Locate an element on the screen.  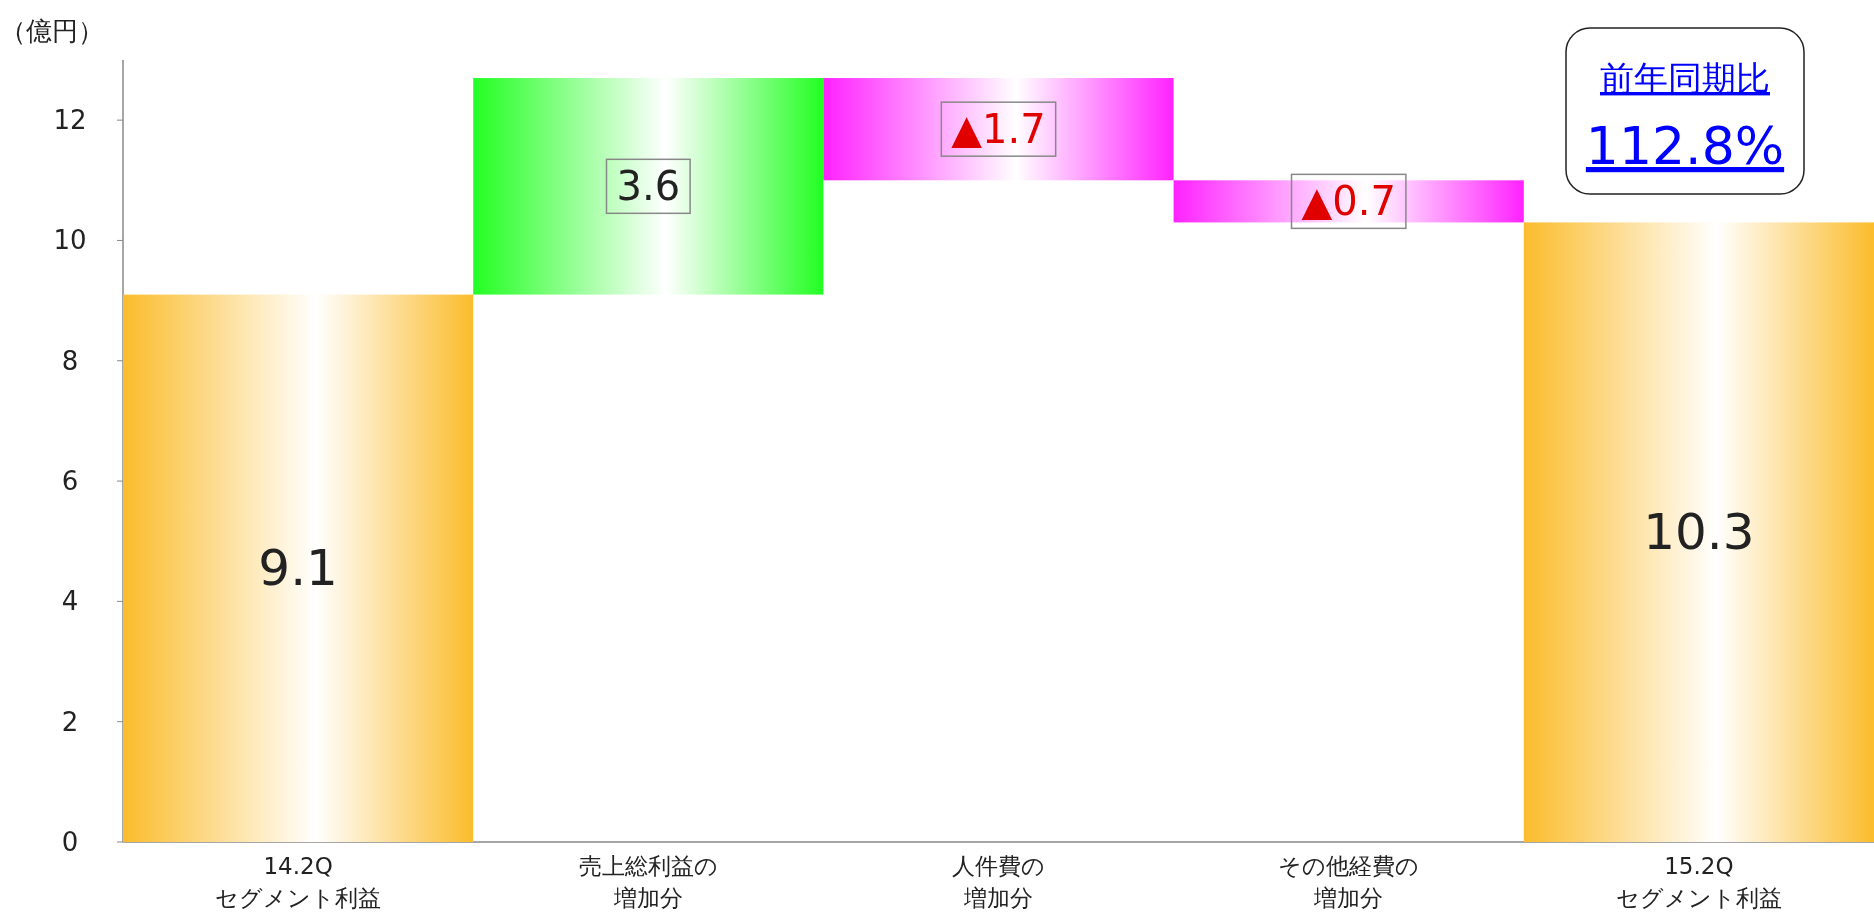
y-tick-label: 12 is located at coordinates (70, 120).